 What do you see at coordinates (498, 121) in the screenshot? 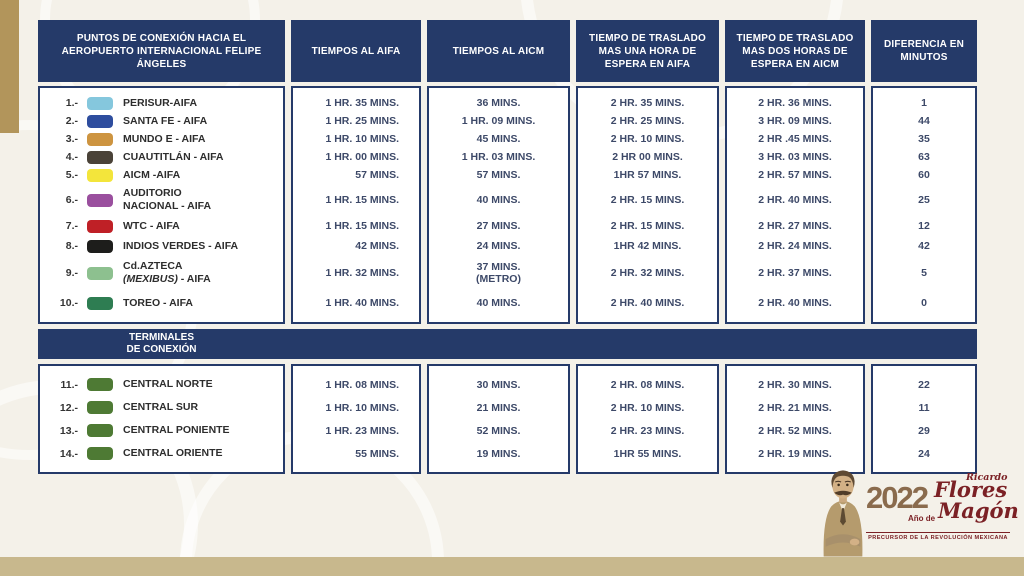
I see `cell-aicm-time: 1 HR. 09 MINS.` at bounding box center [498, 121].